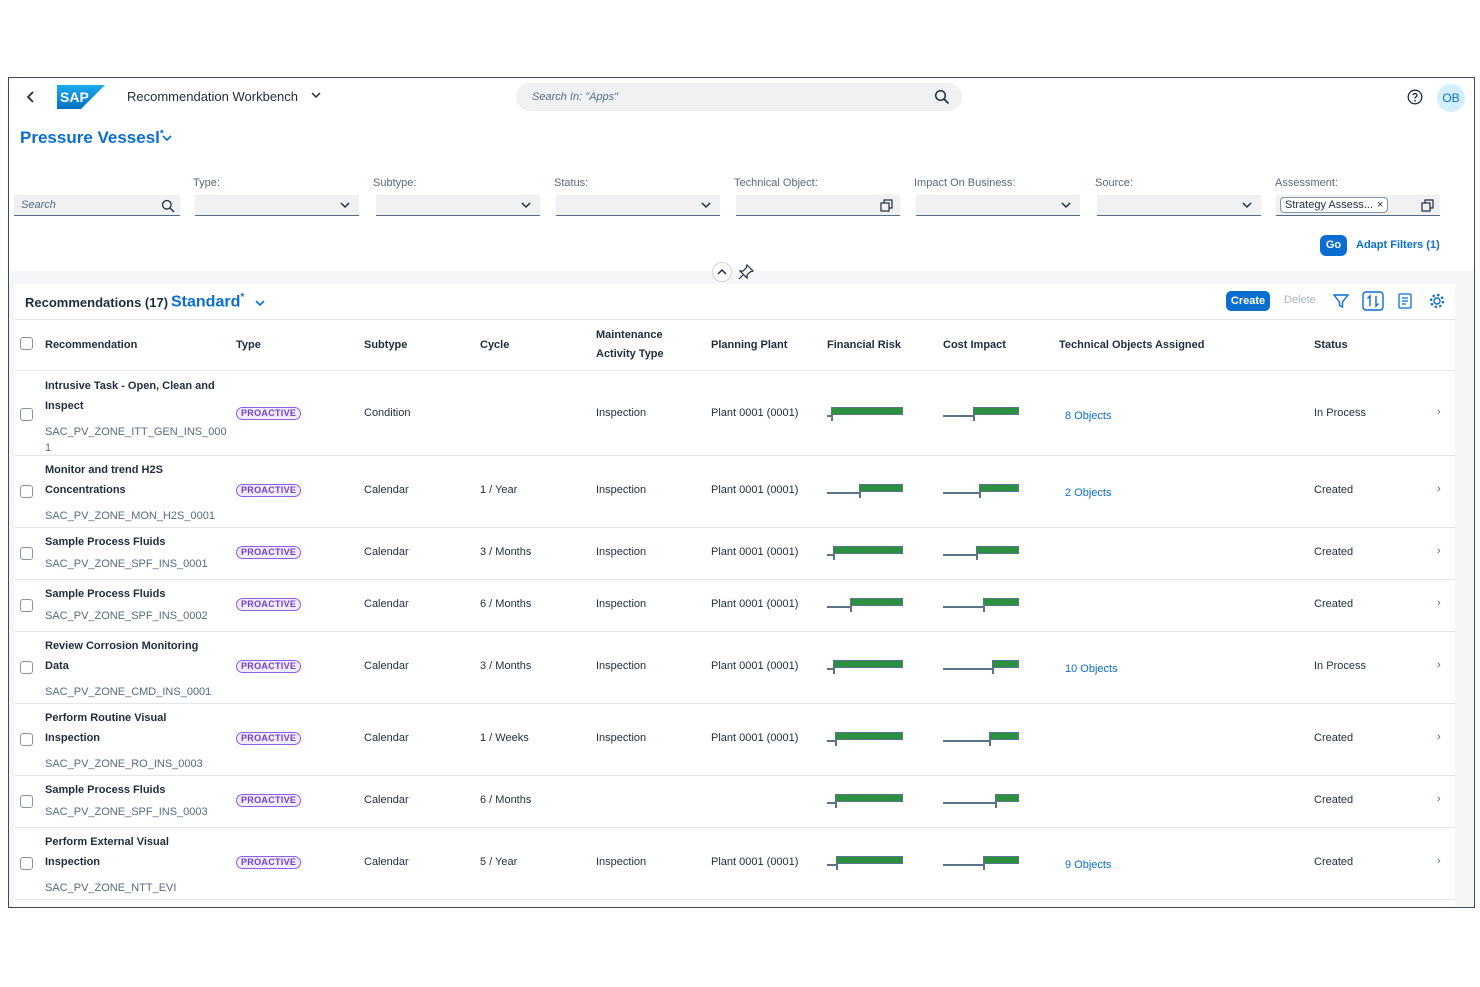 This screenshot has height=987, width=1480. I want to click on col-recommendation: Recommendation, so click(91, 345).